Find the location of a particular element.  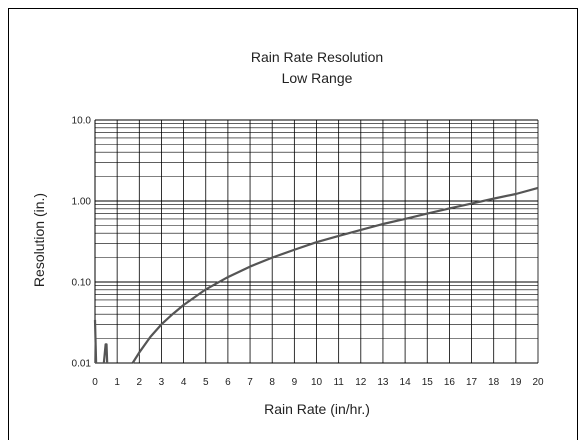

x-tick-label: 13 is located at coordinates (383, 382).